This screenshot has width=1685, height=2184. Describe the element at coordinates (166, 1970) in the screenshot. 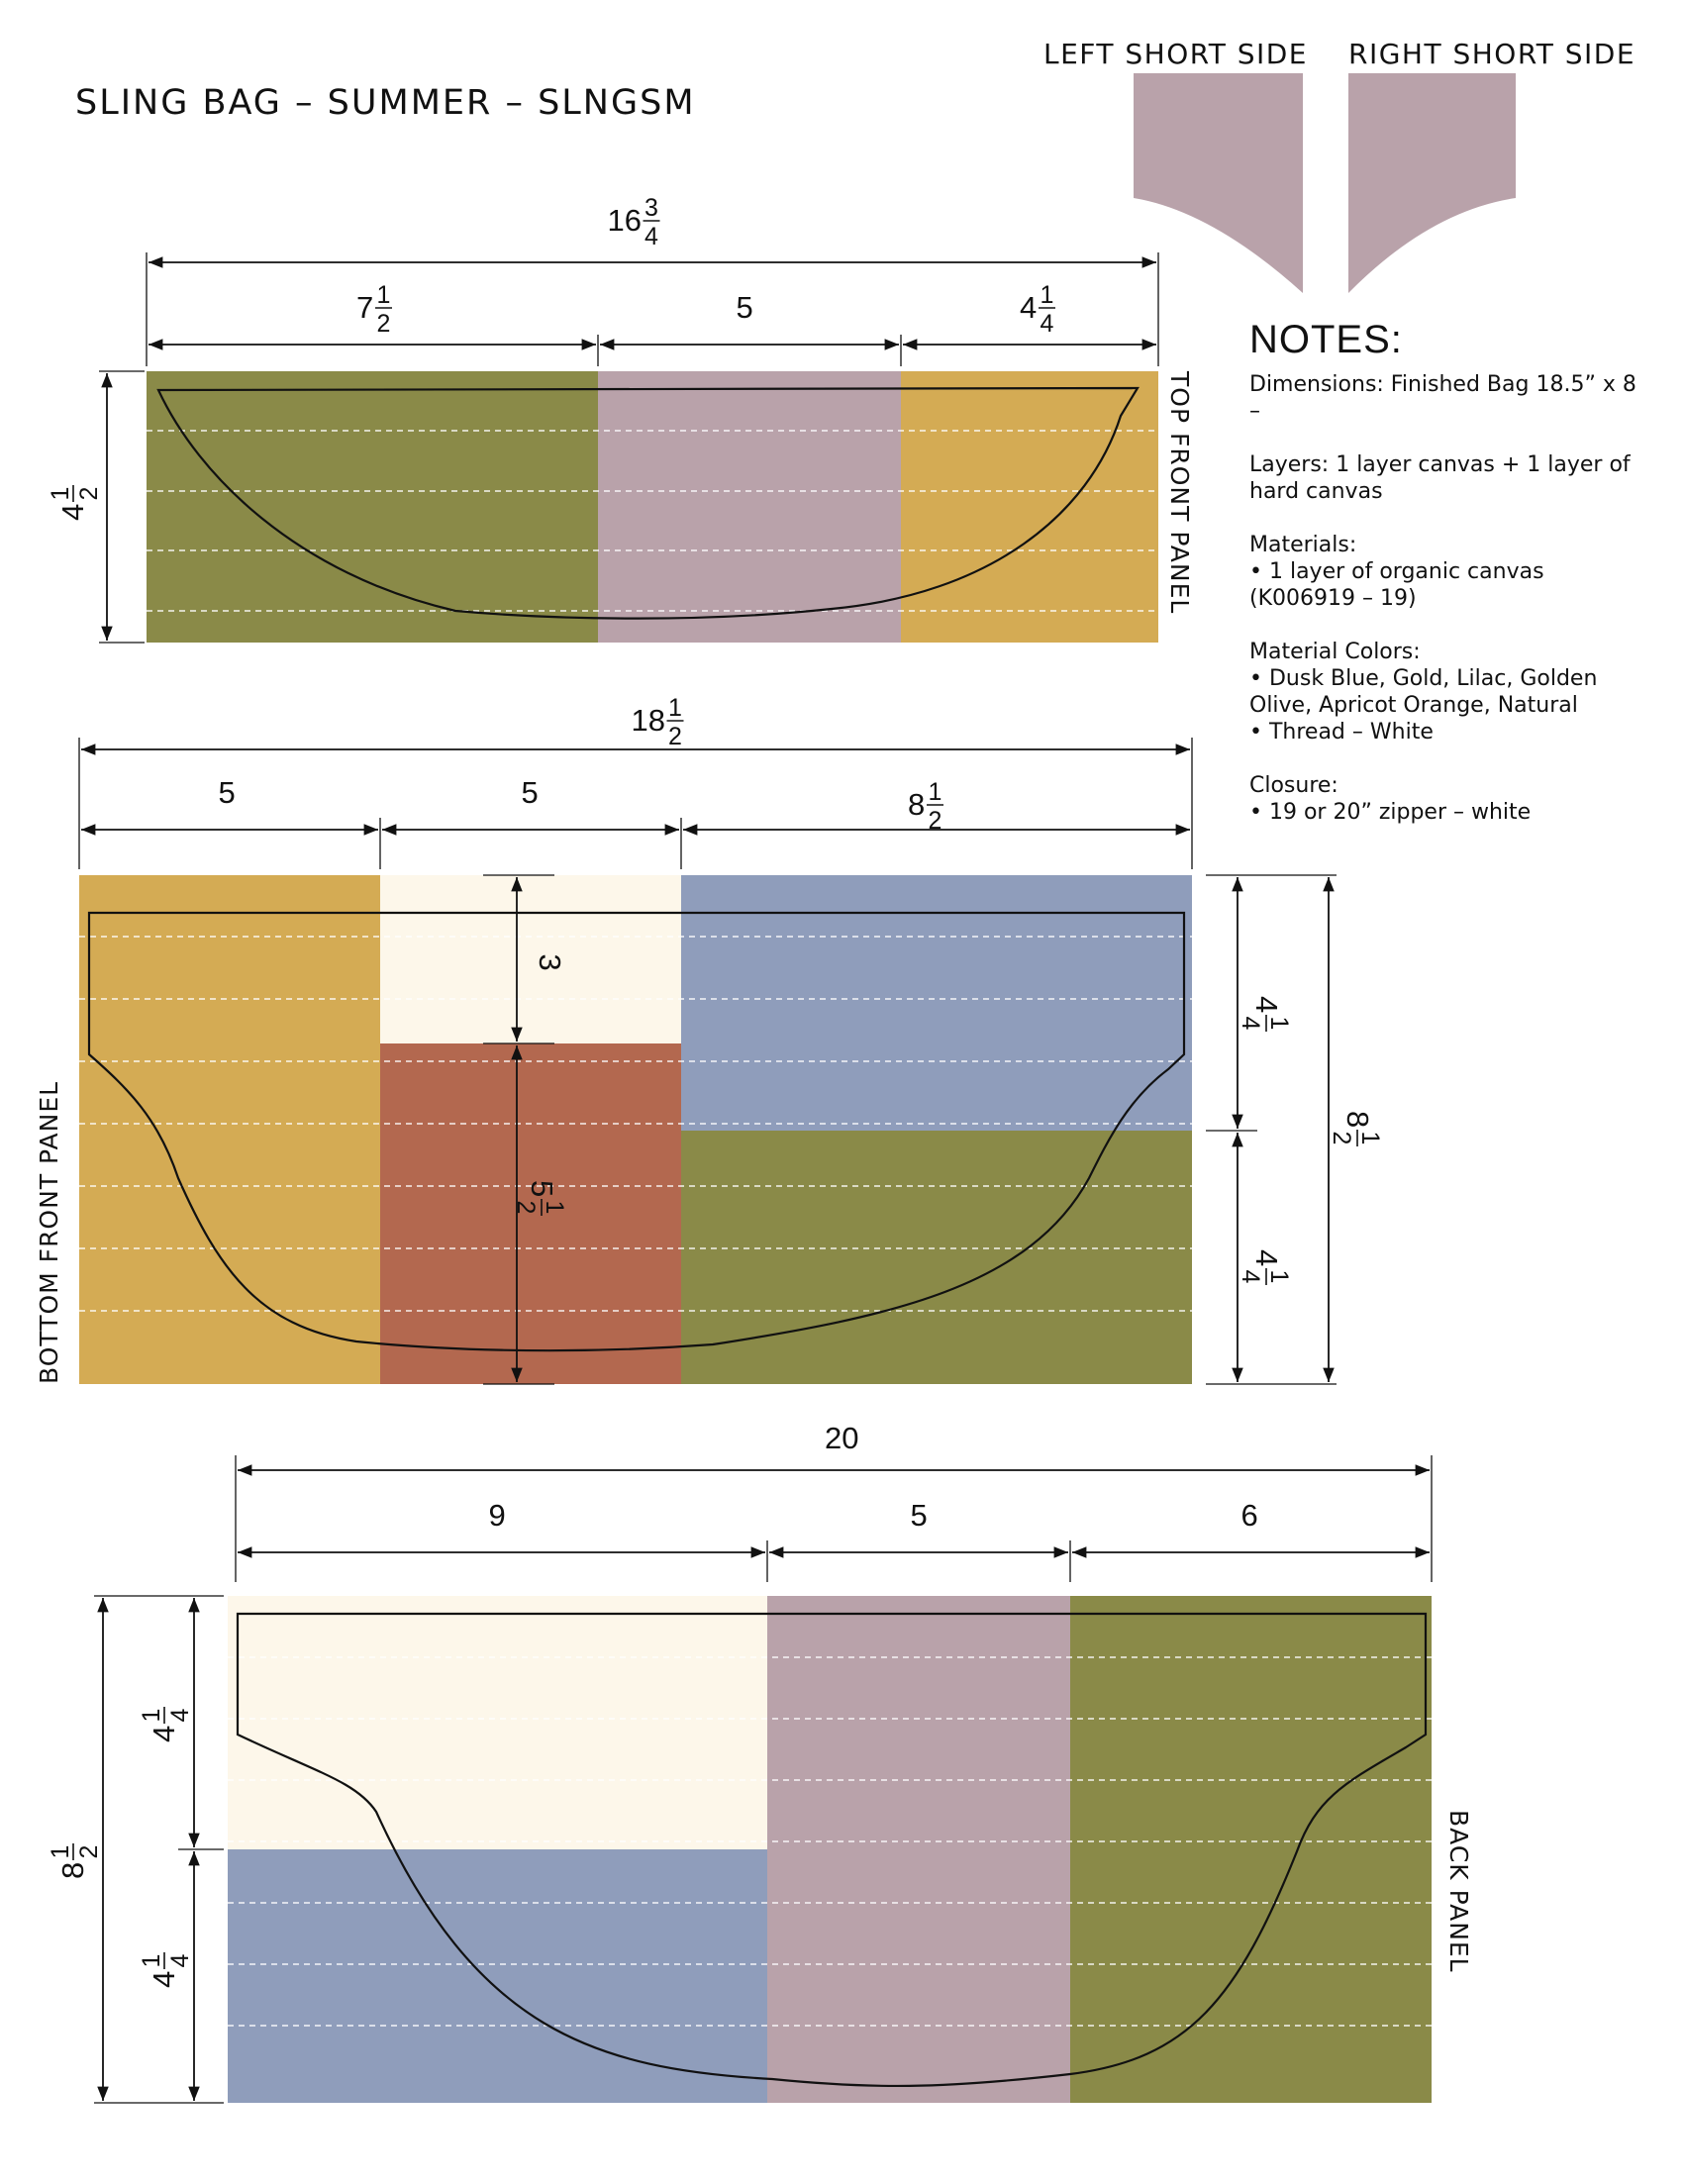

I see `back-left-height-2-label: 41 4` at that location.